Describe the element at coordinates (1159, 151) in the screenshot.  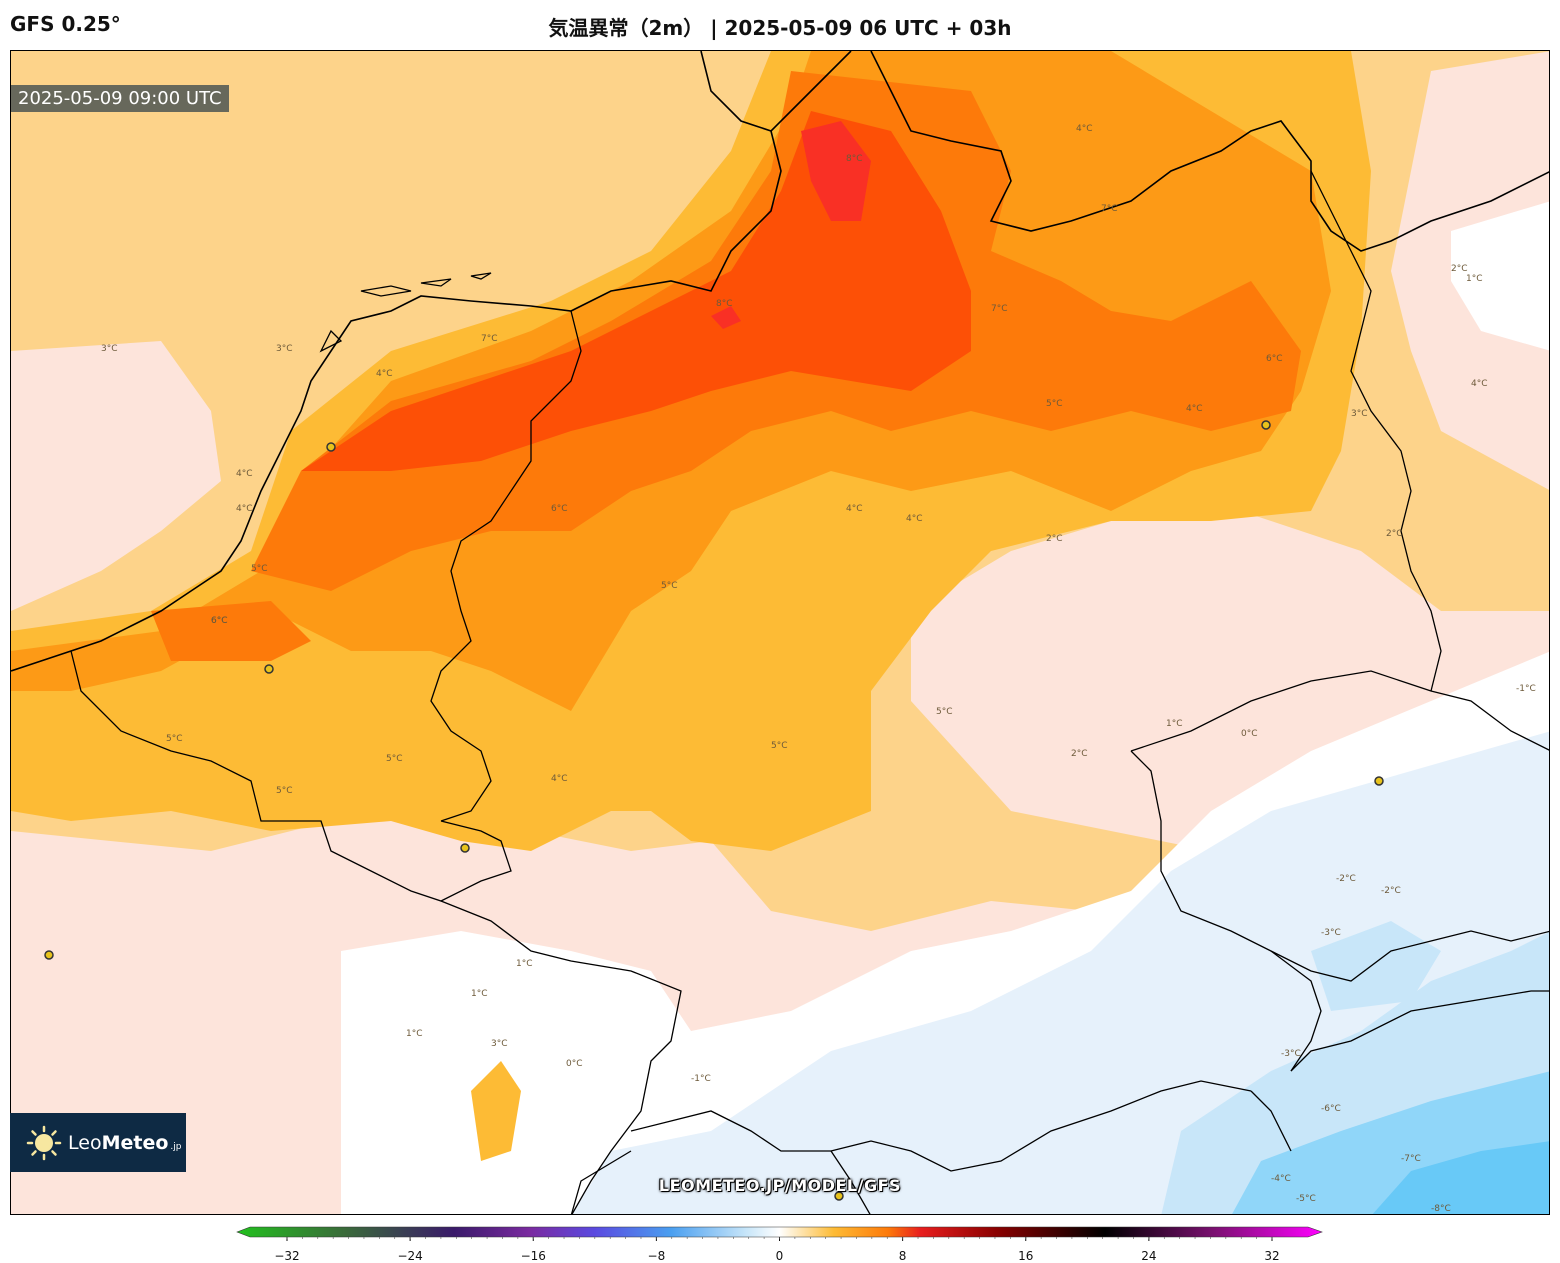
I see `border-coast-east` at that location.